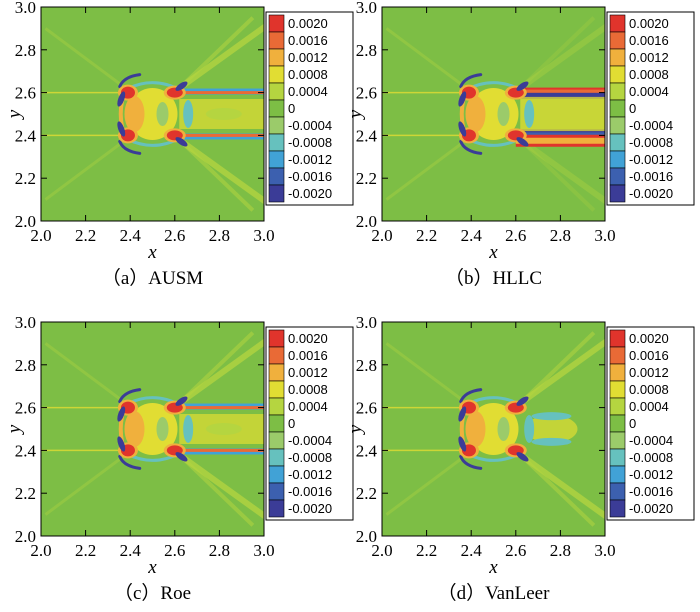 This screenshot has width=700, height=612. What do you see at coordinates (152, 567) in the screenshot?
I see `x-axis-label: x` at bounding box center [152, 567].